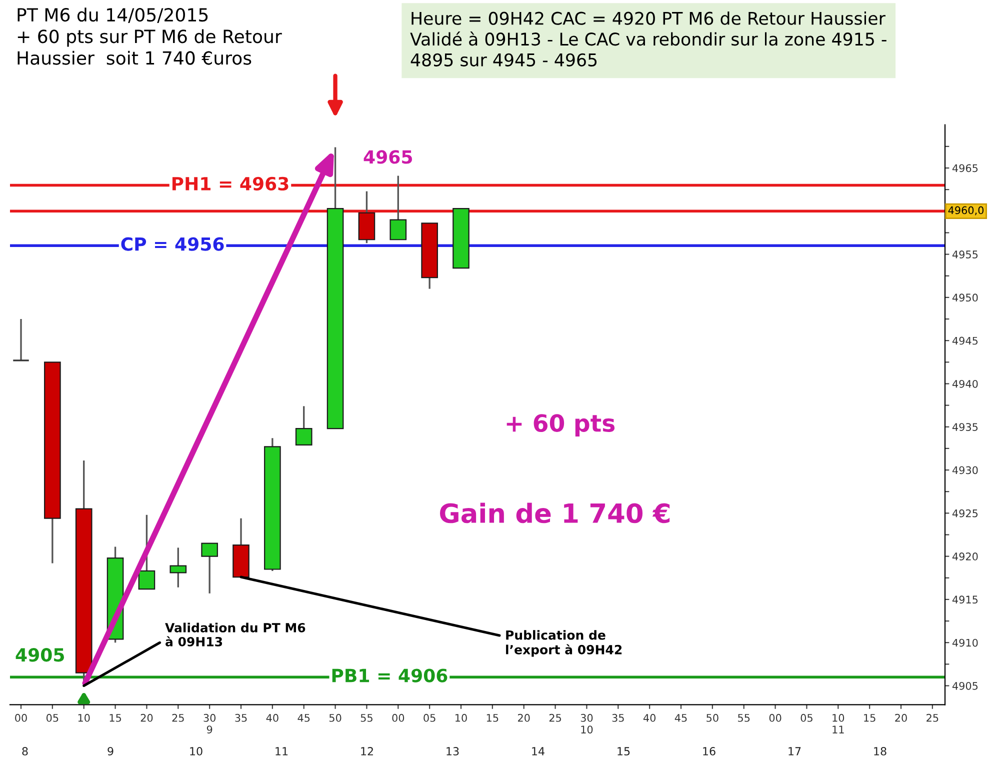  I want to click on annotation: Validation du PT M6 à 09H13, so click(235, 634).